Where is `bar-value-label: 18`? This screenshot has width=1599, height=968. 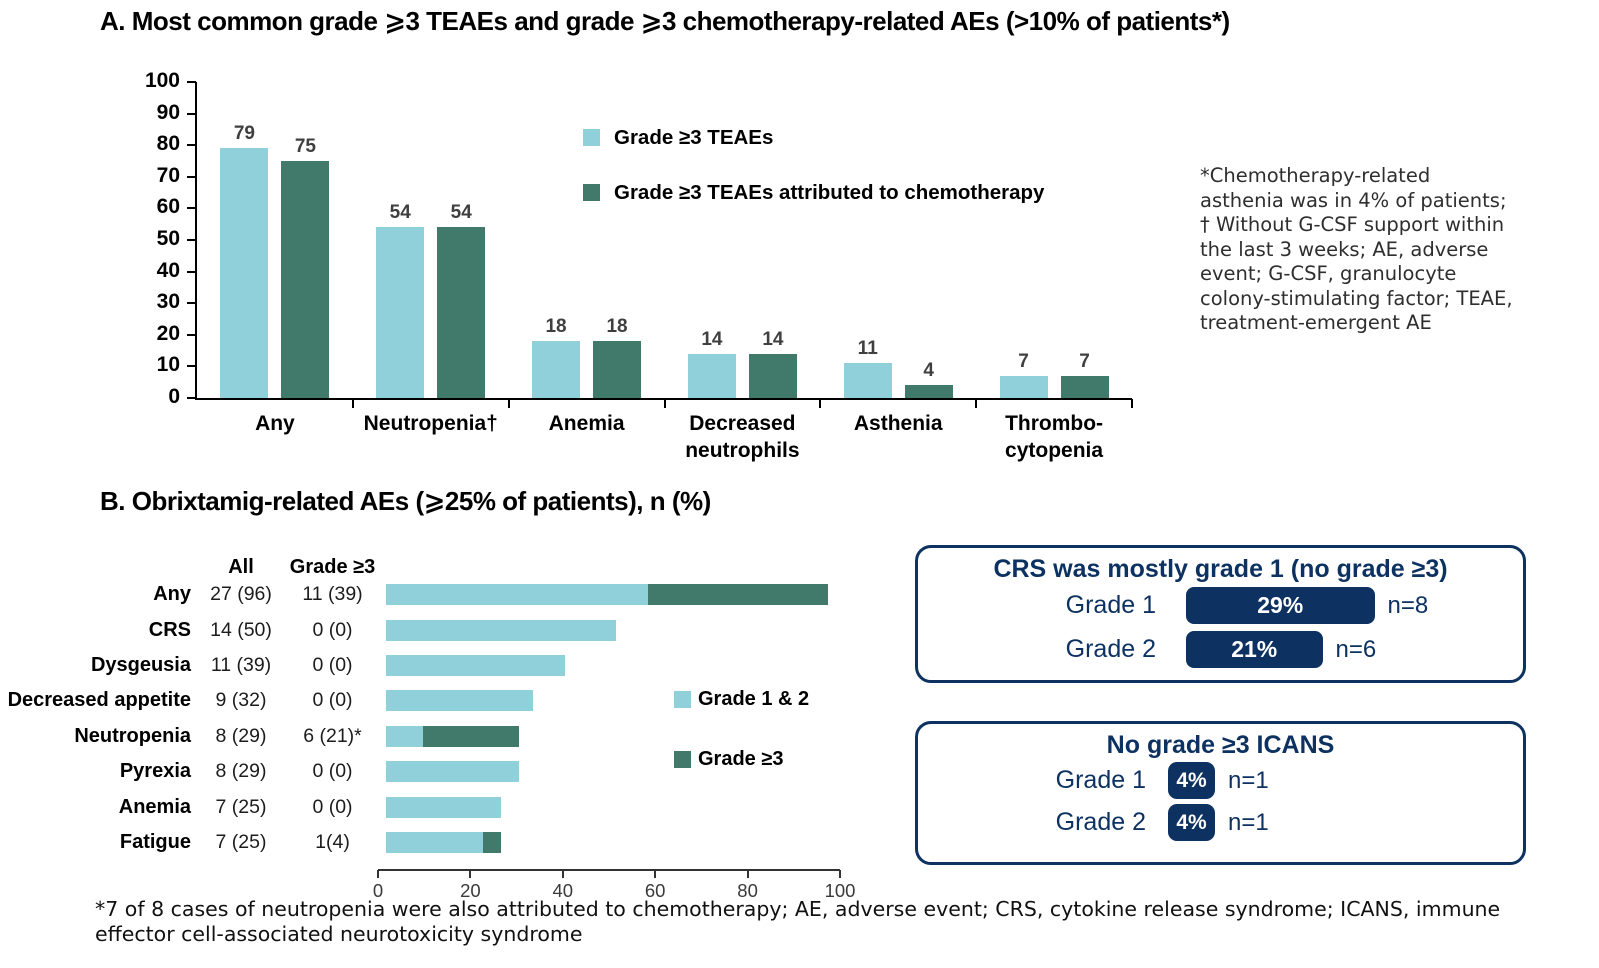
bar-value-label: 18 is located at coordinates (556, 327).